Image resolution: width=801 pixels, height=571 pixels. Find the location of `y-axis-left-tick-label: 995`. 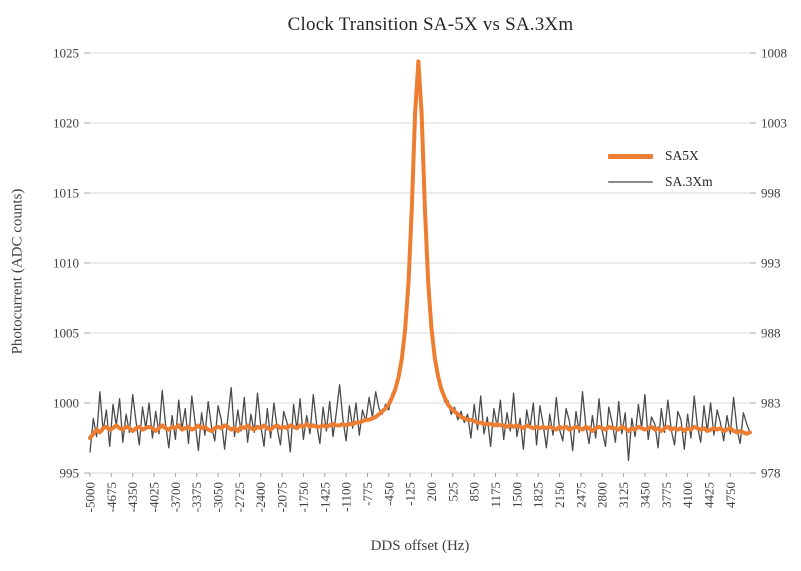

y-axis-left-tick-label: 995 is located at coordinates (70, 473).